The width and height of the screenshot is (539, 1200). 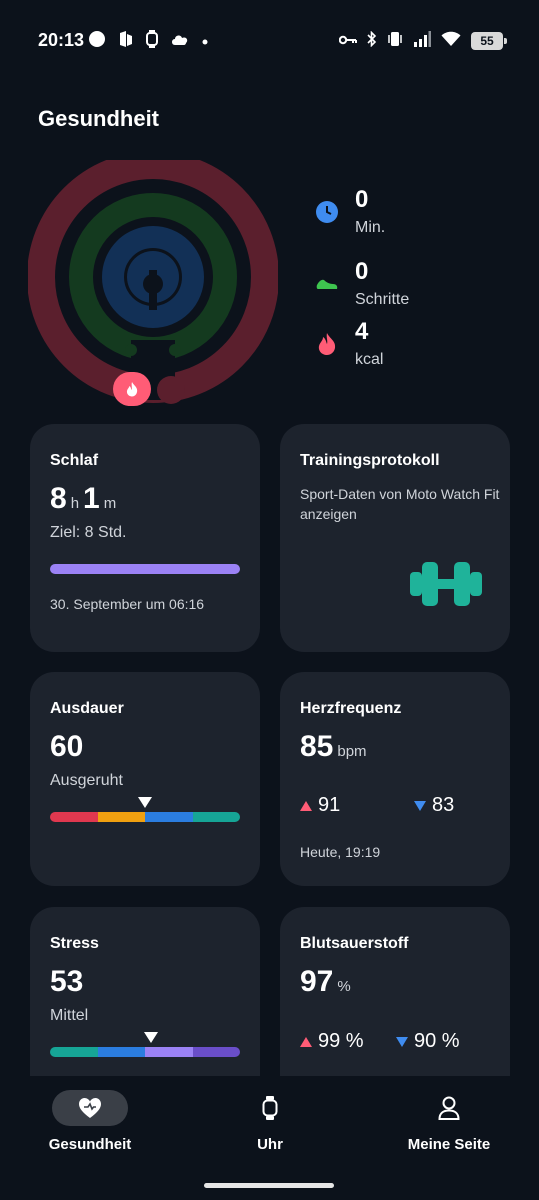 I want to click on system-icons: 55, so click(x=422, y=41).